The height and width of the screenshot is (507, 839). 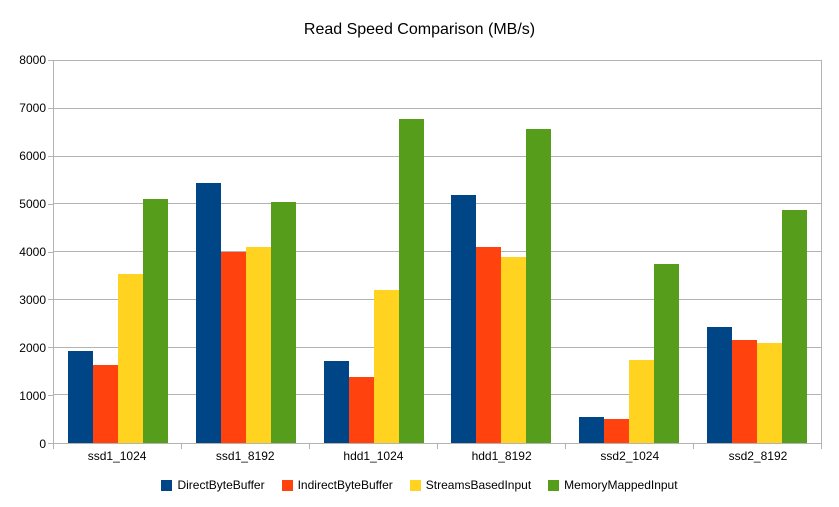 I want to click on x-category-label-ssd2_1024: ssd2_1024, so click(x=630, y=456).